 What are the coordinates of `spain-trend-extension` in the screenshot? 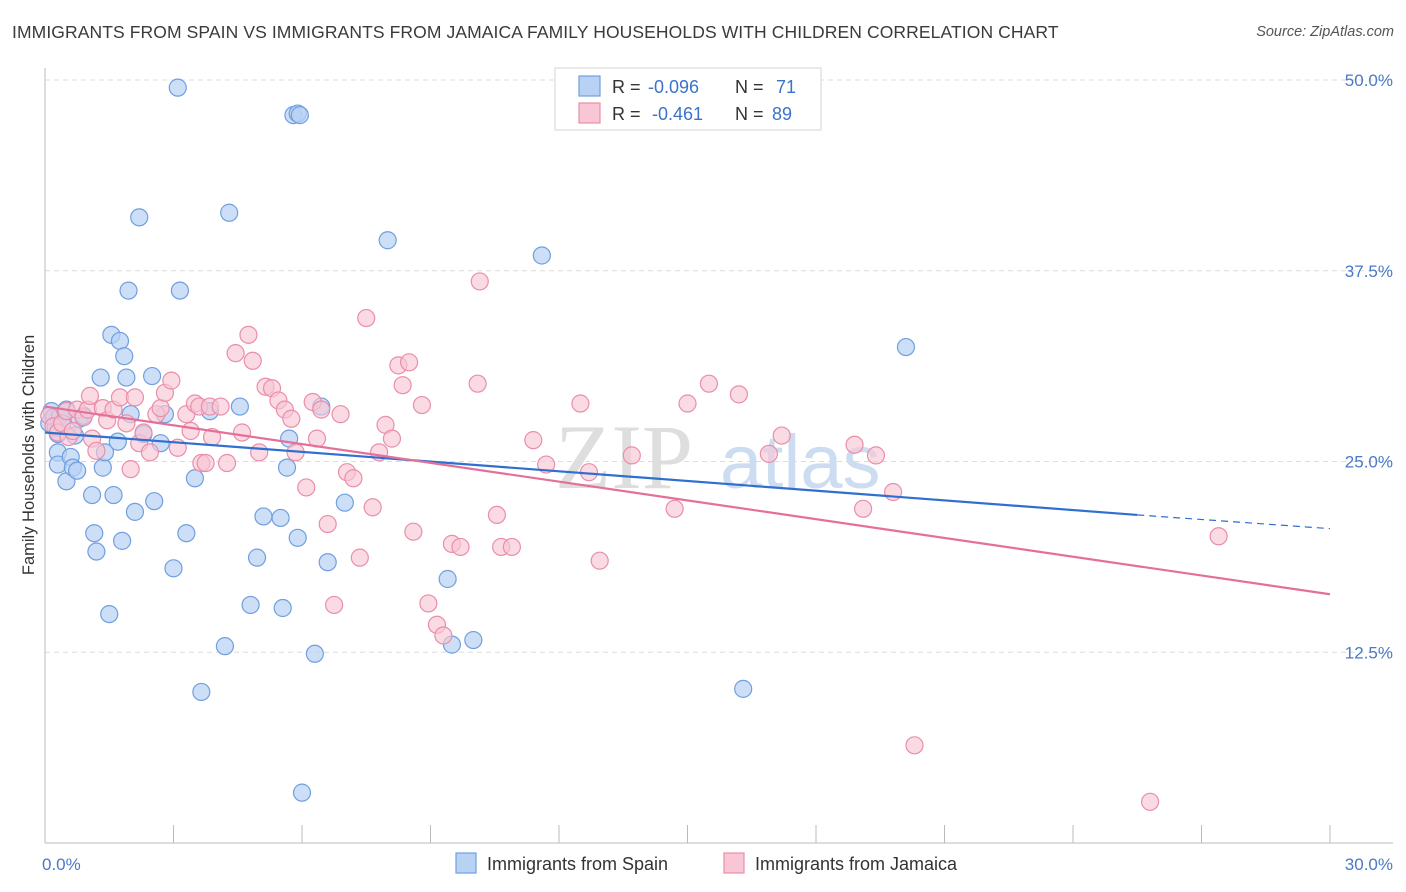 It's located at (1234, 522).